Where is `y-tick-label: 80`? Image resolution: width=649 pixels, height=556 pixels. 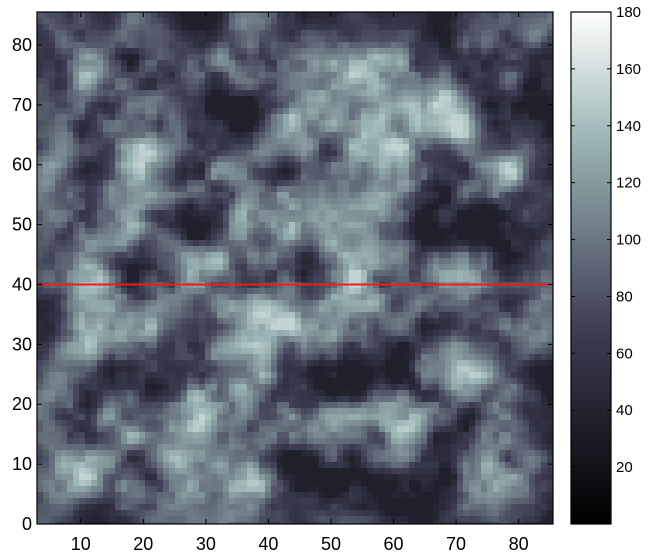 y-tick-label: 80 is located at coordinates (22, 45).